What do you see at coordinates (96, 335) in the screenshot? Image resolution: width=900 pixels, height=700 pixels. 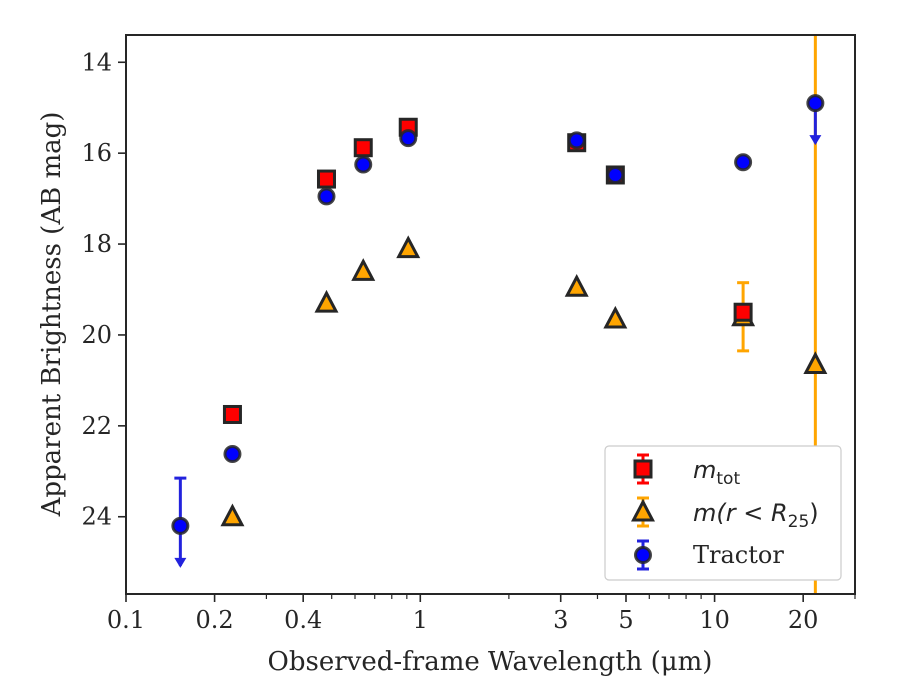 I see `y-tick-label-3: 20` at bounding box center [96, 335].